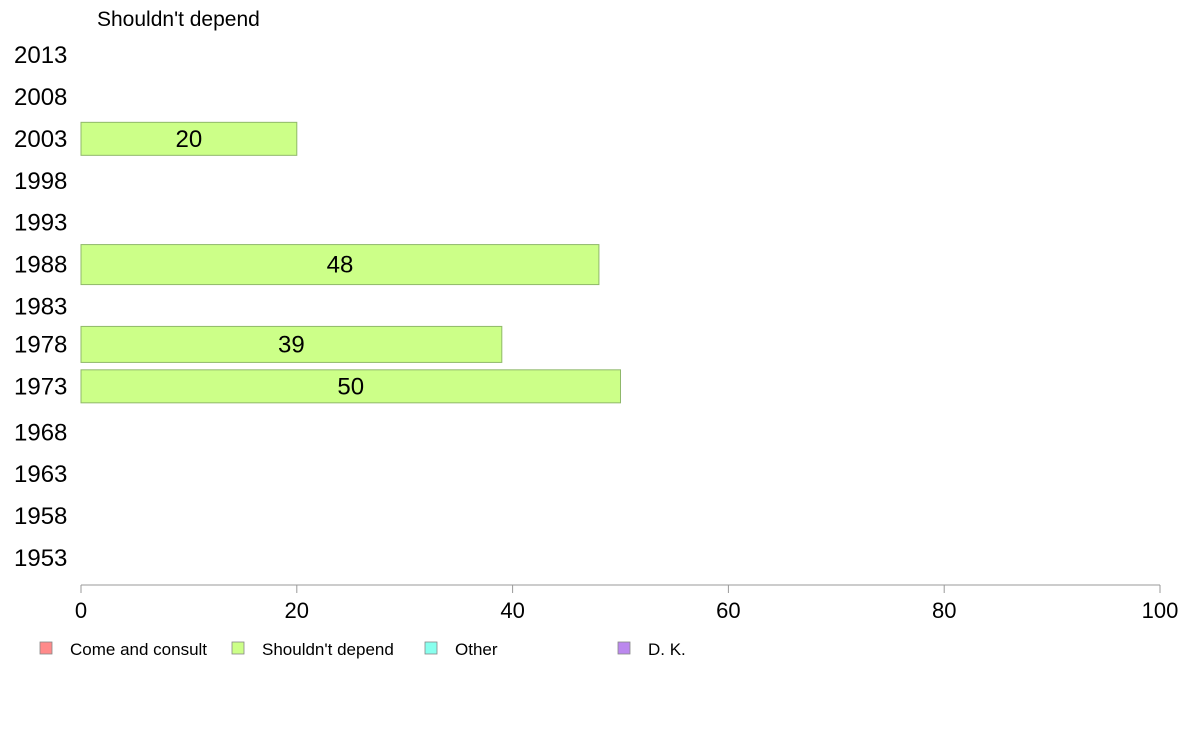 This screenshot has width=1188, height=736. Describe the element at coordinates (40, 223) in the screenshot. I see `year-label-1993: 1993` at that location.